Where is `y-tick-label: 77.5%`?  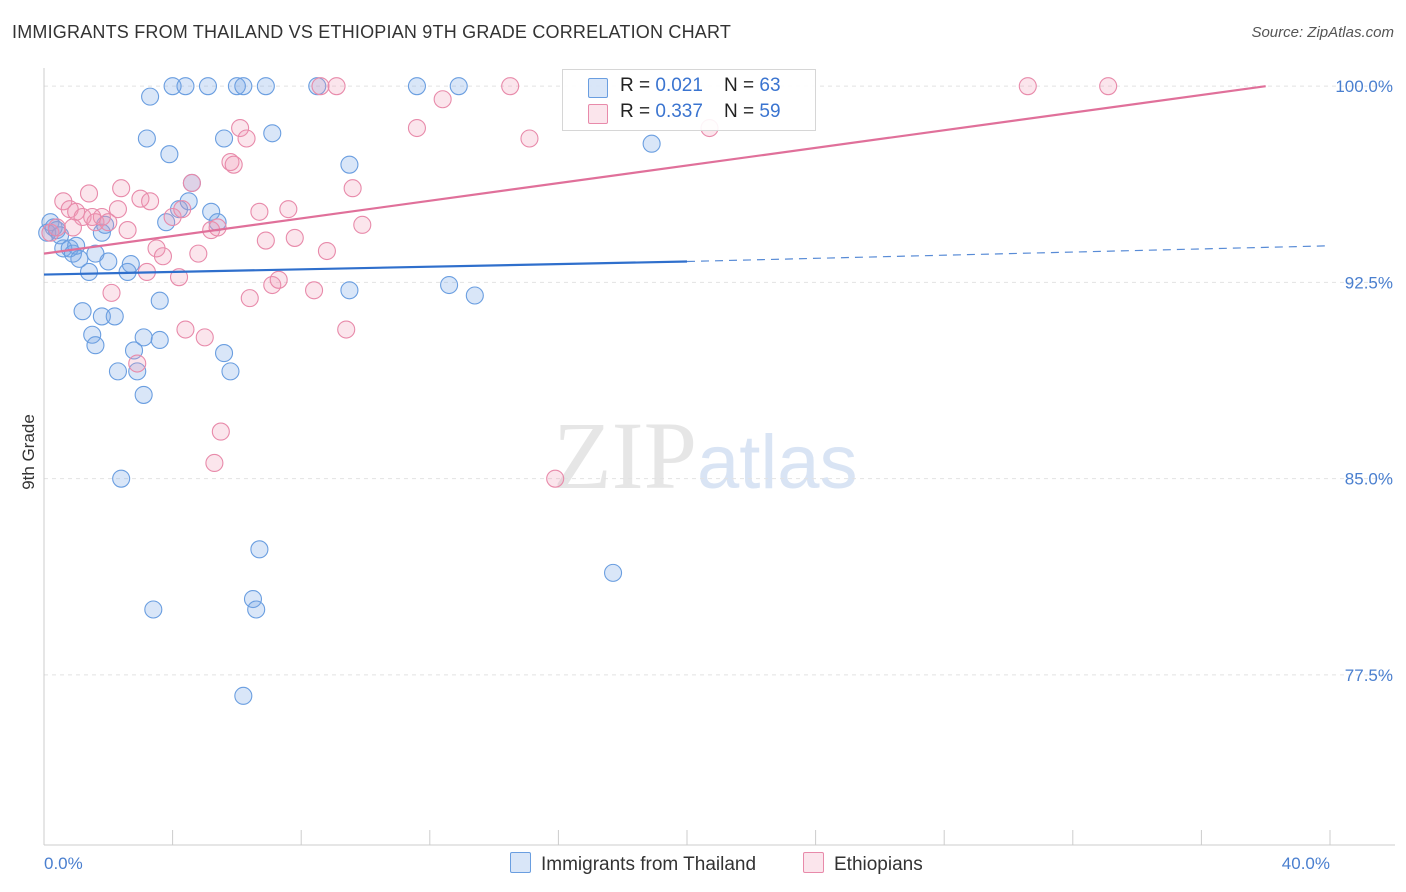
y-tick-label: 77.5% is located at coordinates (1369, 675).